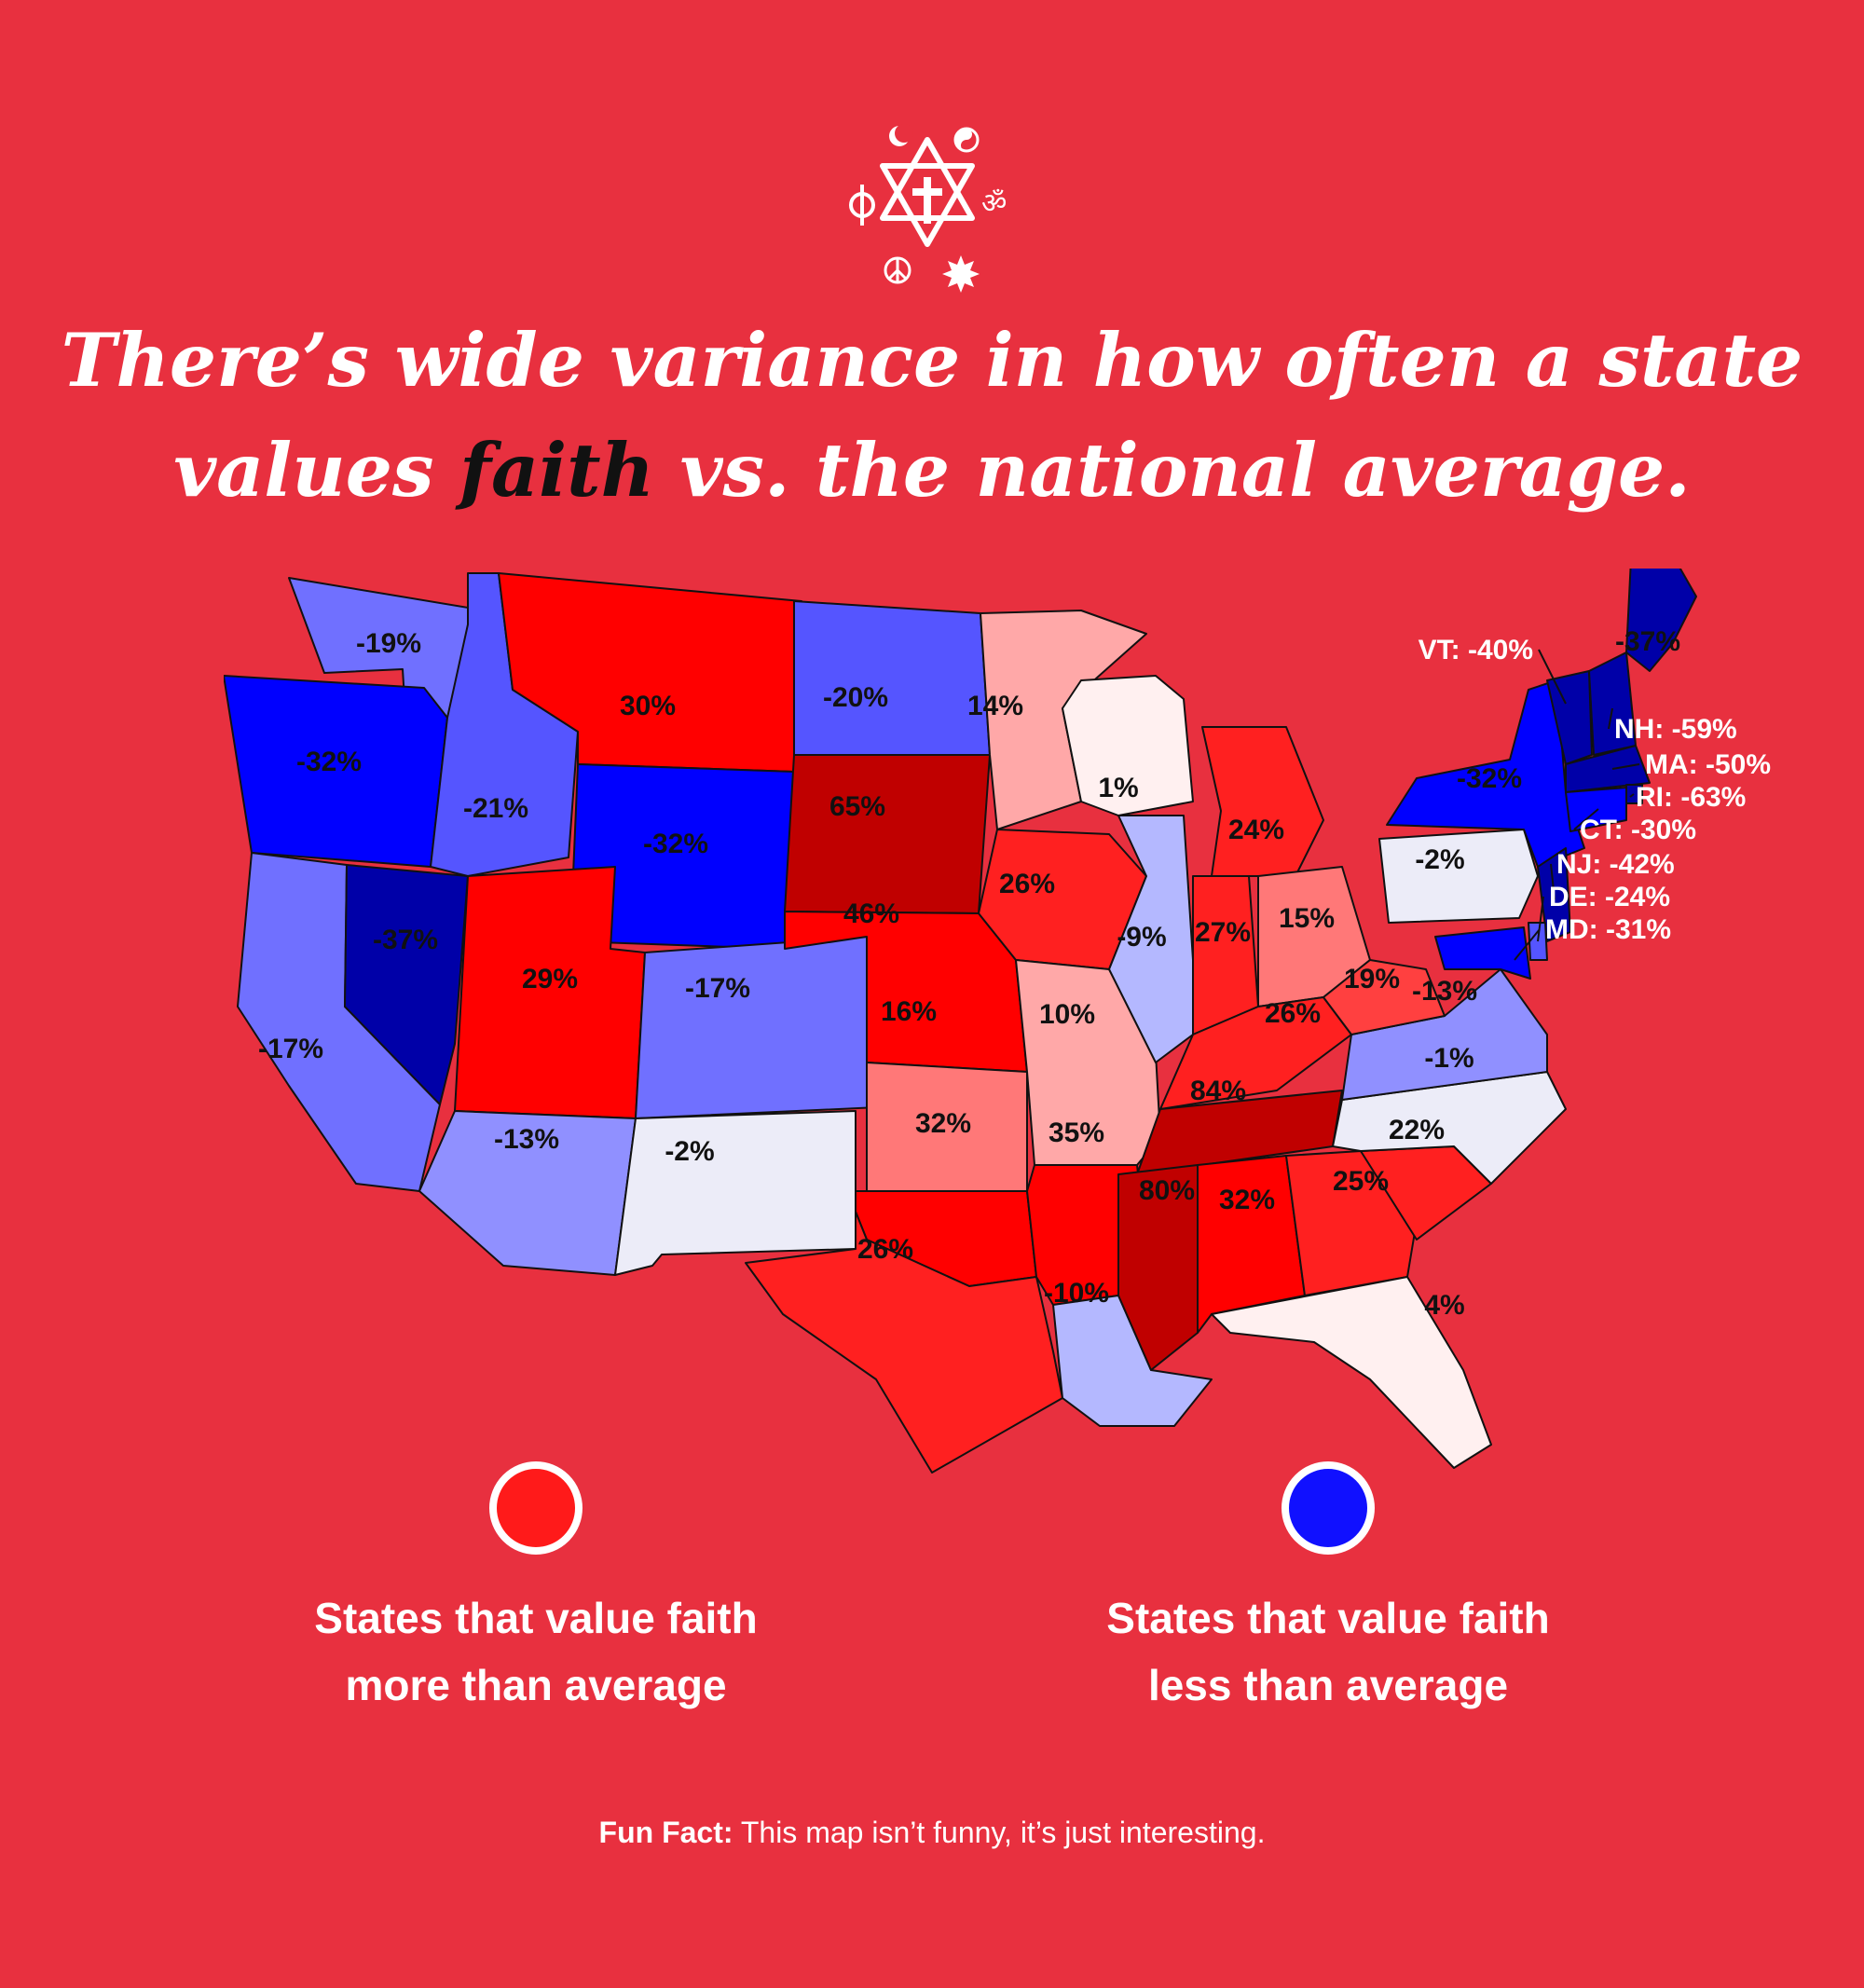 The width and height of the screenshot is (1864, 1988). What do you see at coordinates (1444, 991) in the screenshot?
I see `state-label-va: -13%` at bounding box center [1444, 991].